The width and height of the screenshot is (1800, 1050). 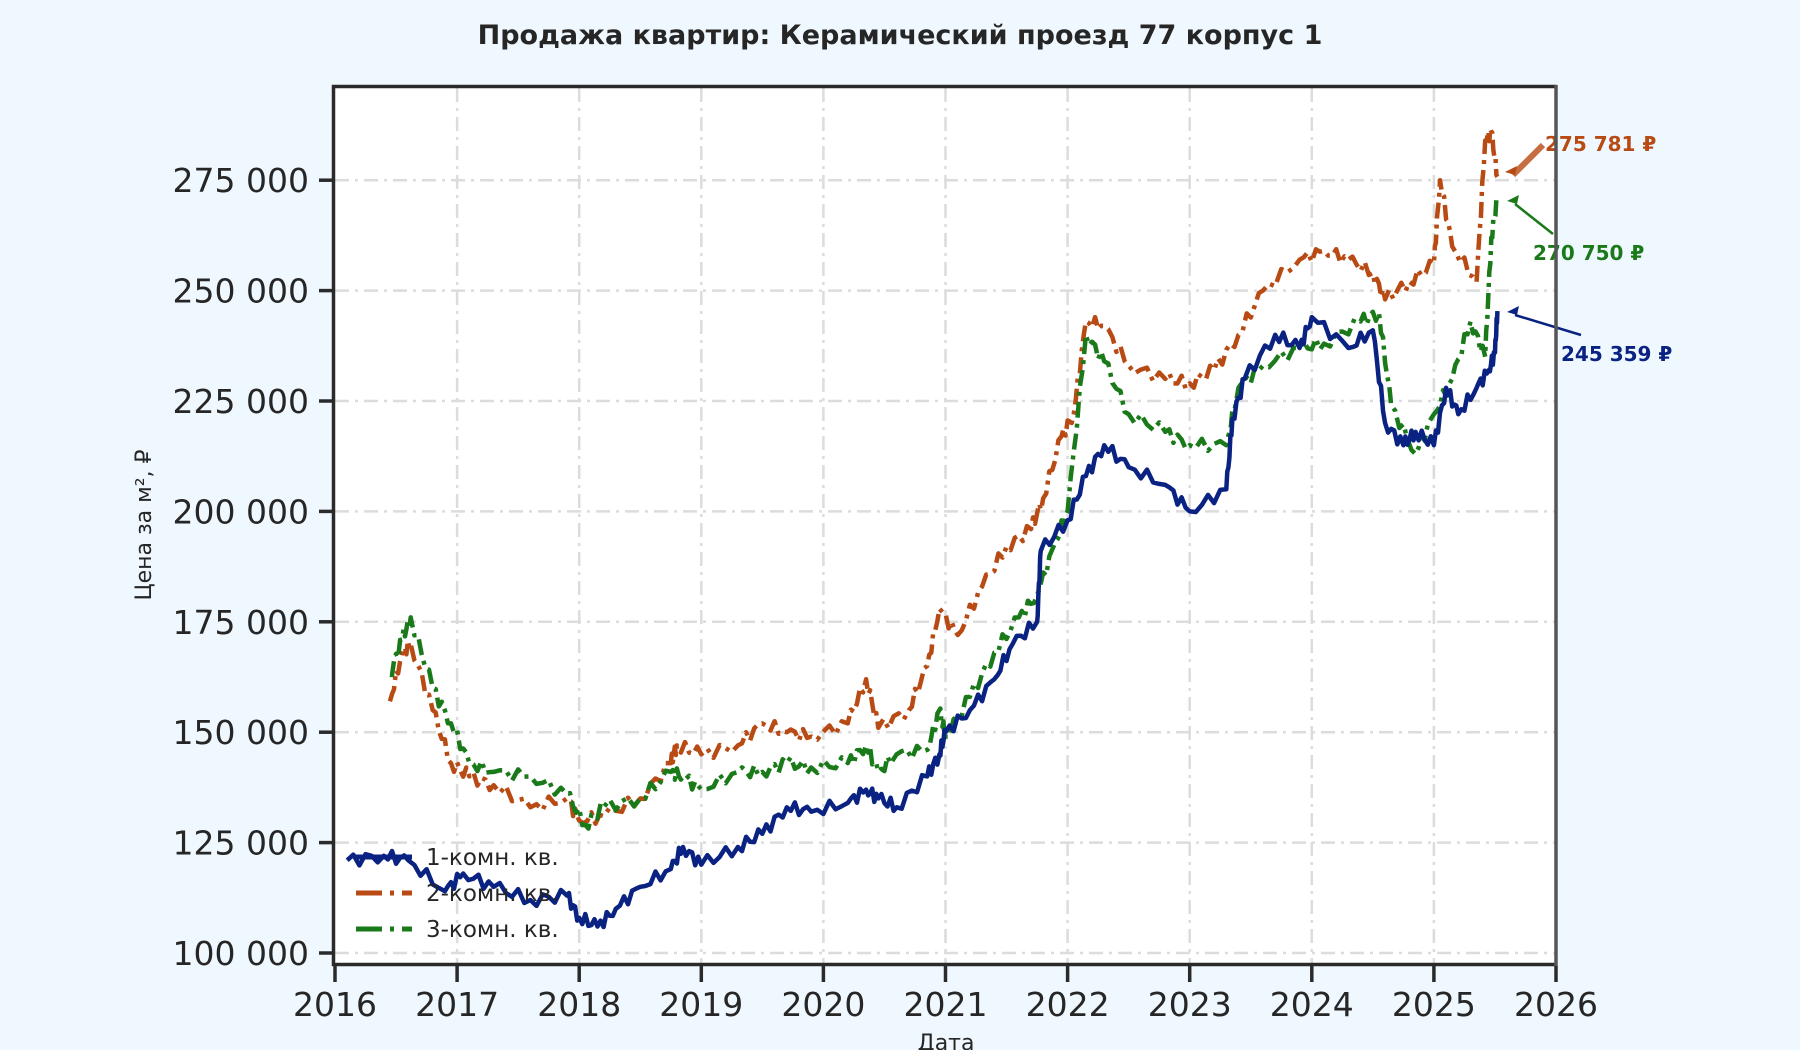 What do you see at coordinates (241, 291) in the screenshot?
I see `y-tick-label: 250 000` at bounding box center [241, 291].